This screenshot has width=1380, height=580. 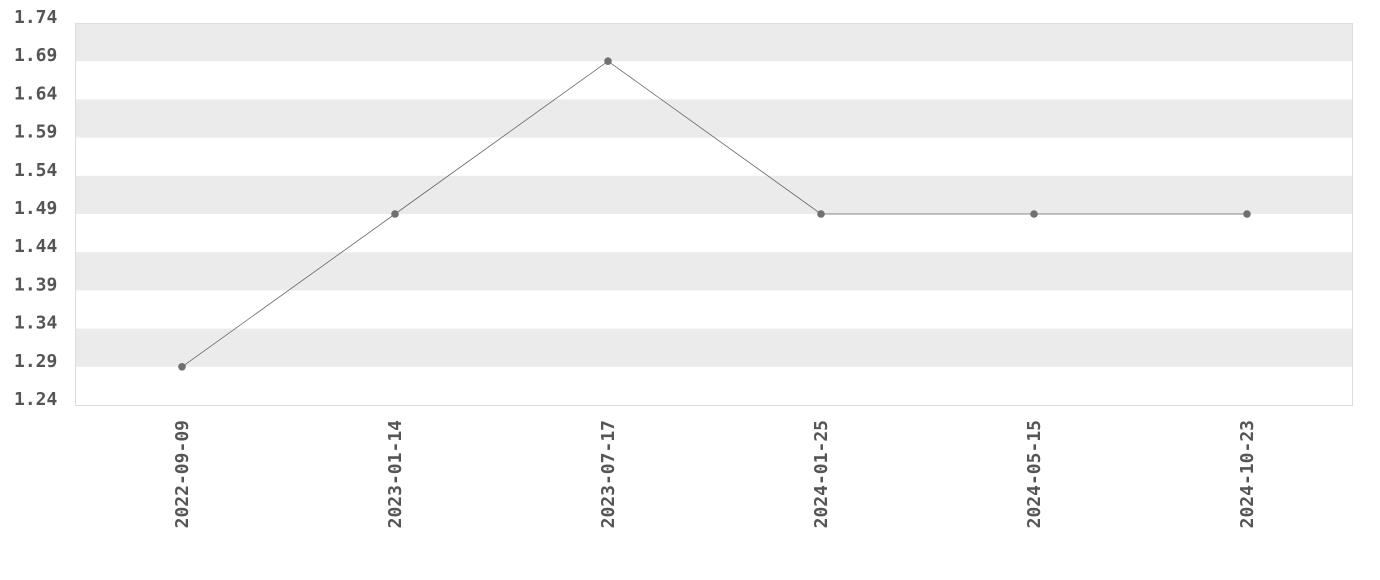 I want to click on y-tick-label: 1.54, so click(x=36, y=170).